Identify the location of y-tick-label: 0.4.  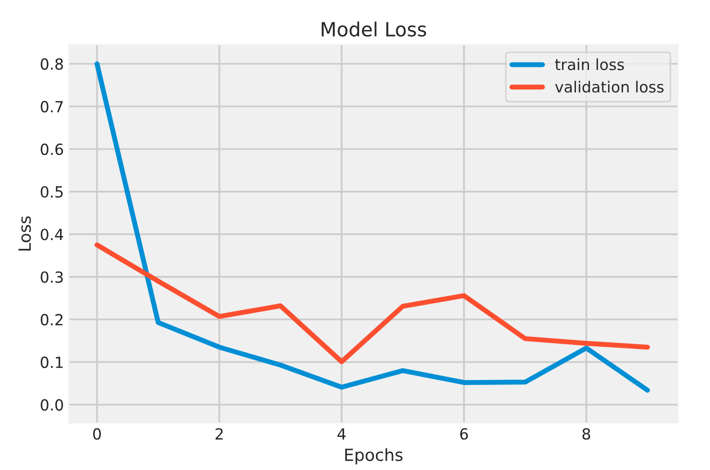
(52, 234).